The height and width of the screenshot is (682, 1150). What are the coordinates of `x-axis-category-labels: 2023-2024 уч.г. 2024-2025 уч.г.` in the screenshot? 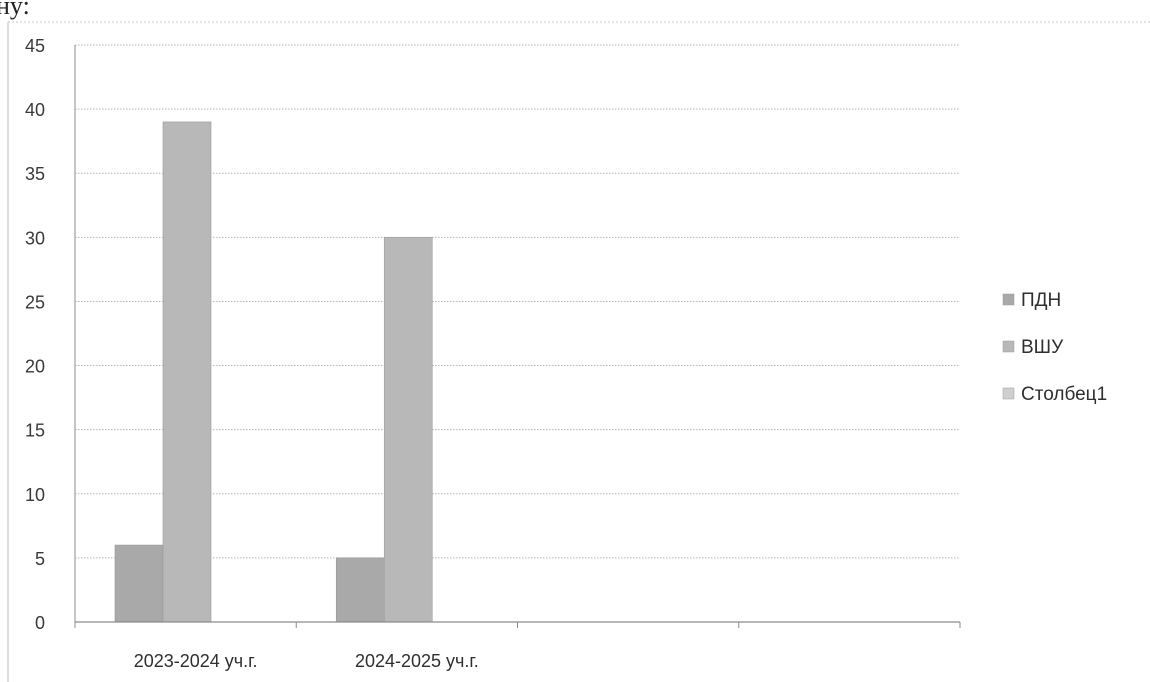 It's located at (306, 661).